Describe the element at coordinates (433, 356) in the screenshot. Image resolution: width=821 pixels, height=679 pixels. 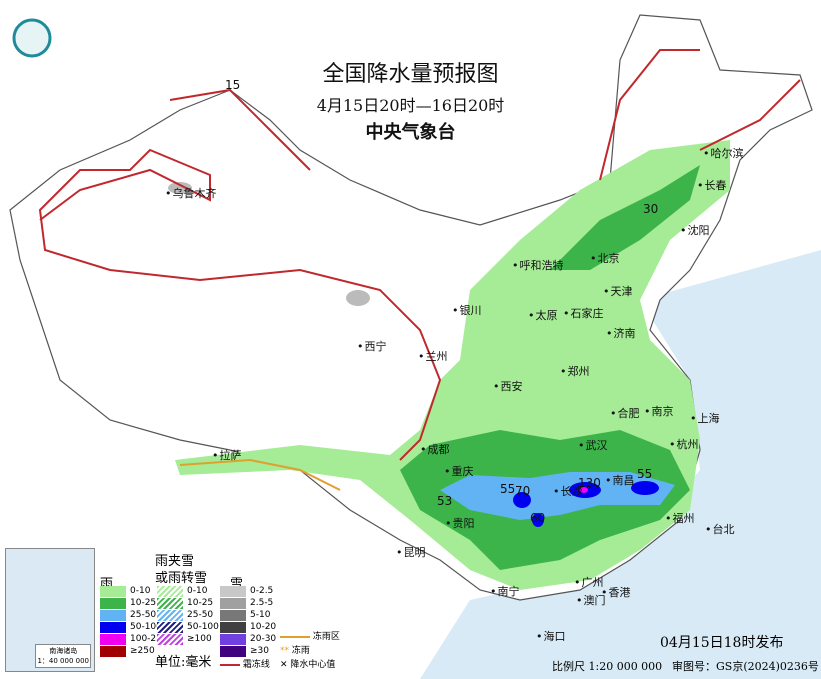
I see `city-label: 兰州` at that location.